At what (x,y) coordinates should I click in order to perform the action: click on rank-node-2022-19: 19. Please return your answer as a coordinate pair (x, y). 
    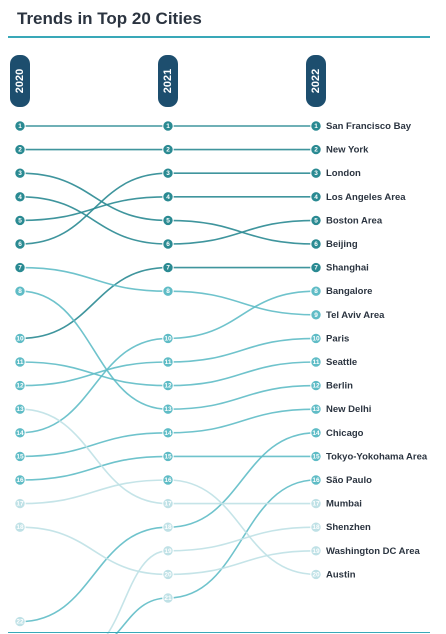
    Looking at the image, I should click on (316, 551).